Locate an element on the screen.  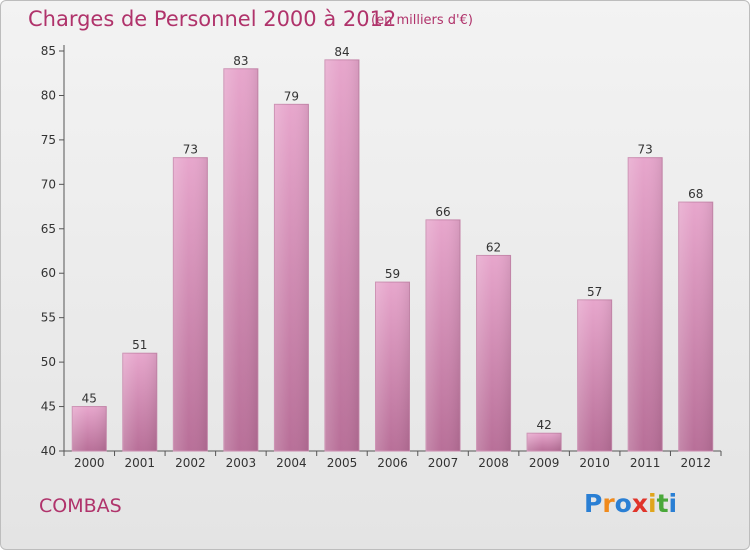
data-label: 59 is located at coordinates (392, 274).